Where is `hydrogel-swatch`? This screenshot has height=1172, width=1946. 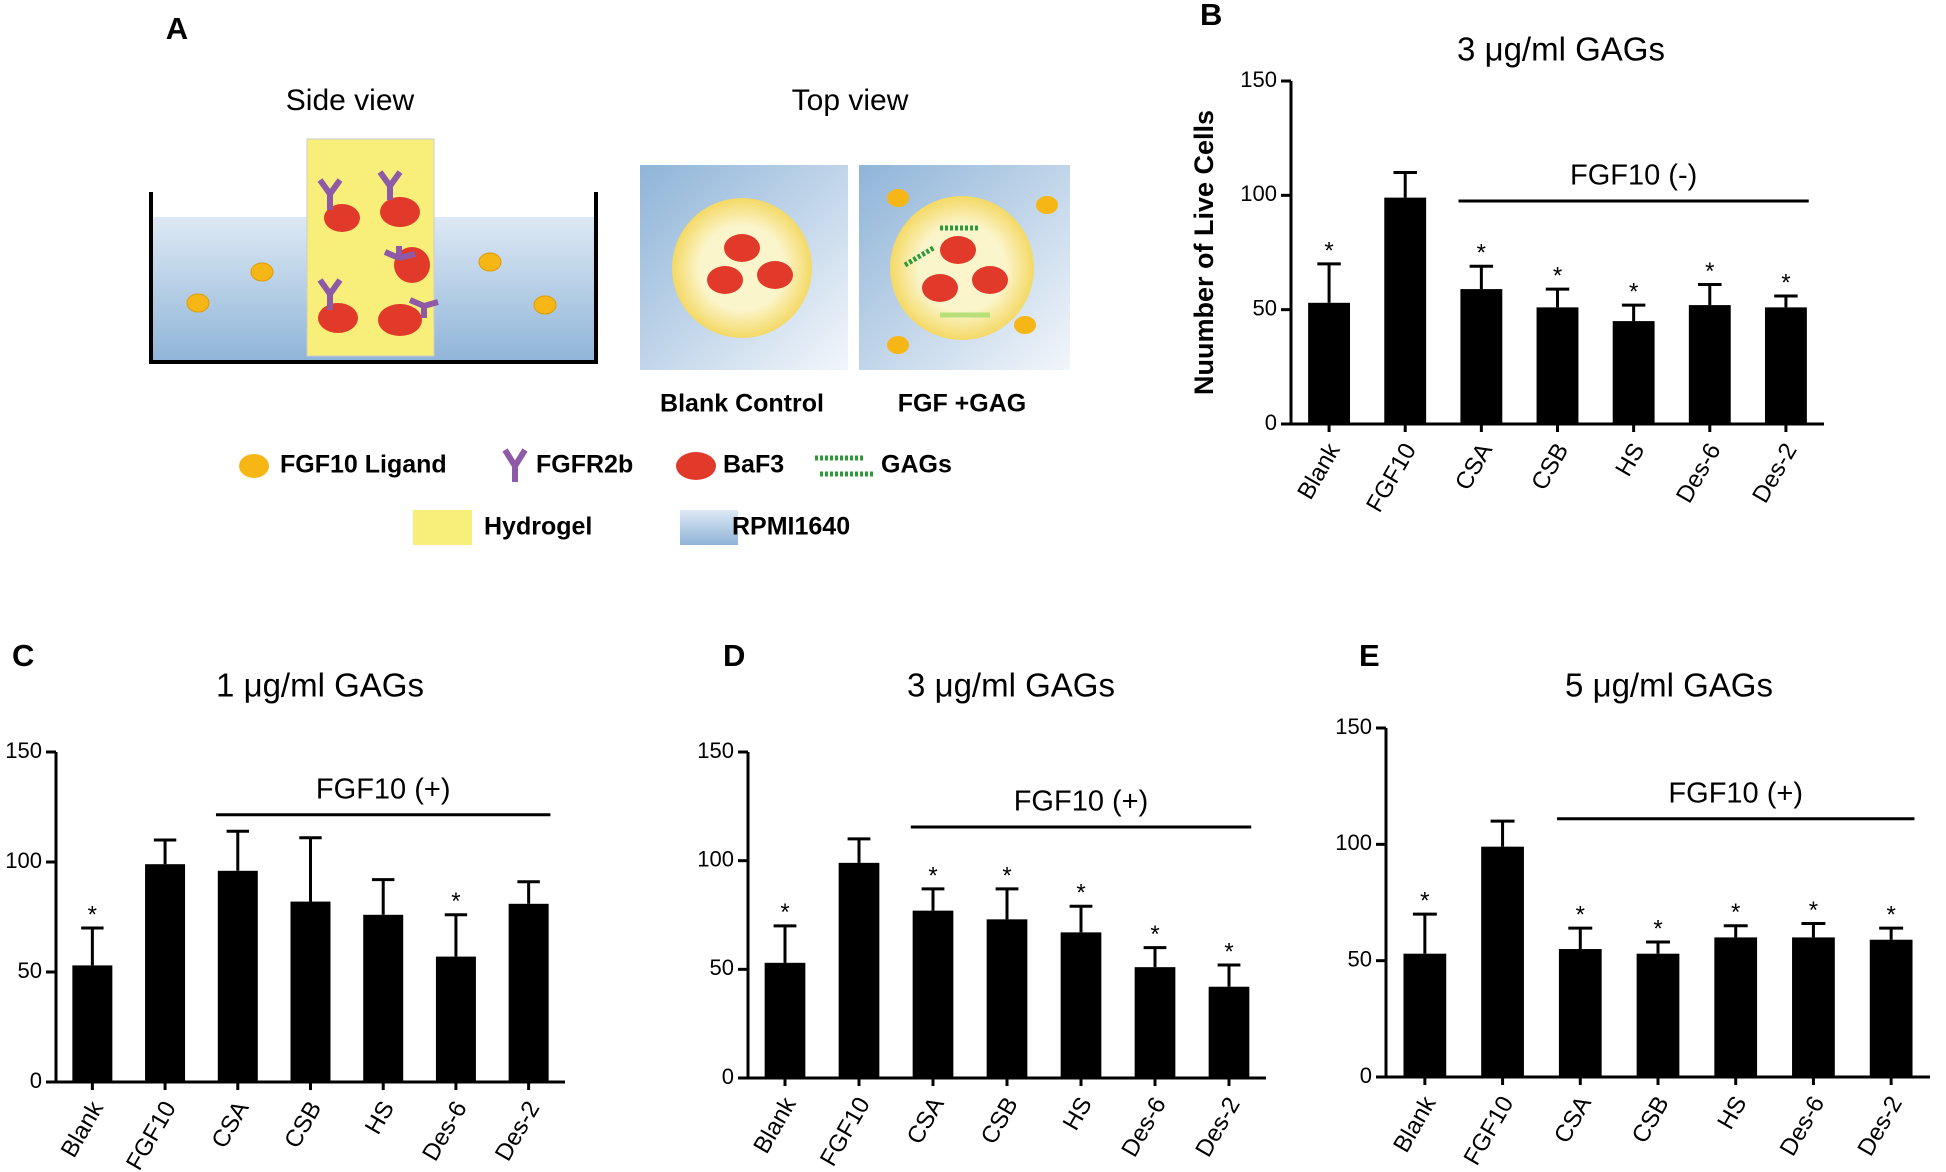
hydrogel-swatch is located at coordinates (442, 527).